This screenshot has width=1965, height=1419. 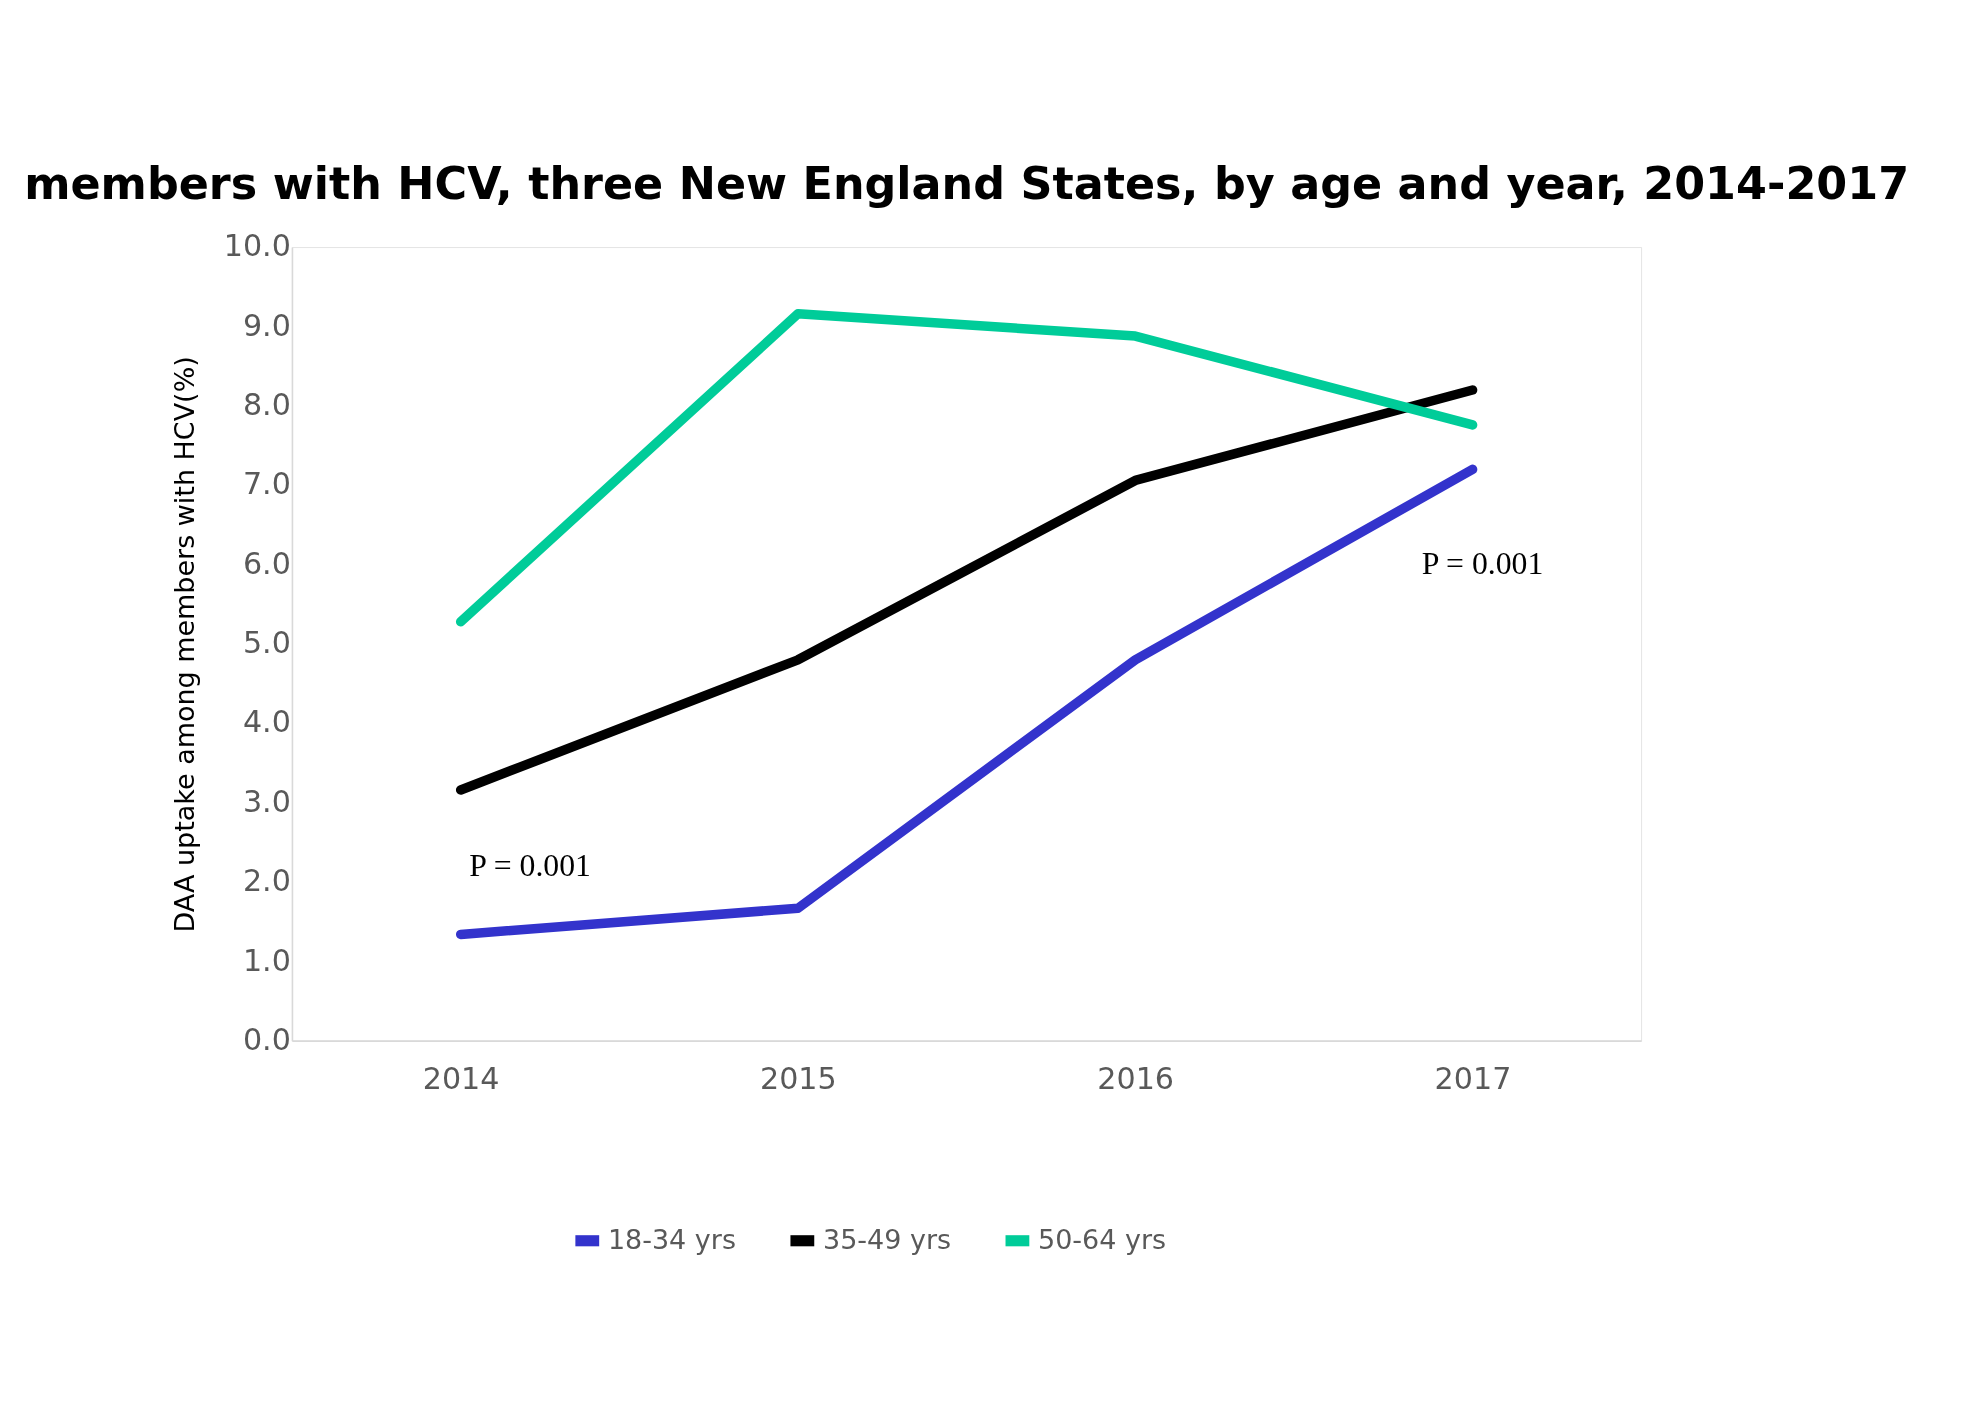 What do you see at coordinates (967, 183) in the screenshot?
I see `chart-title: members with HCV, three New England States, by age and year, 2014-2017` at bounding box center [967, 183].